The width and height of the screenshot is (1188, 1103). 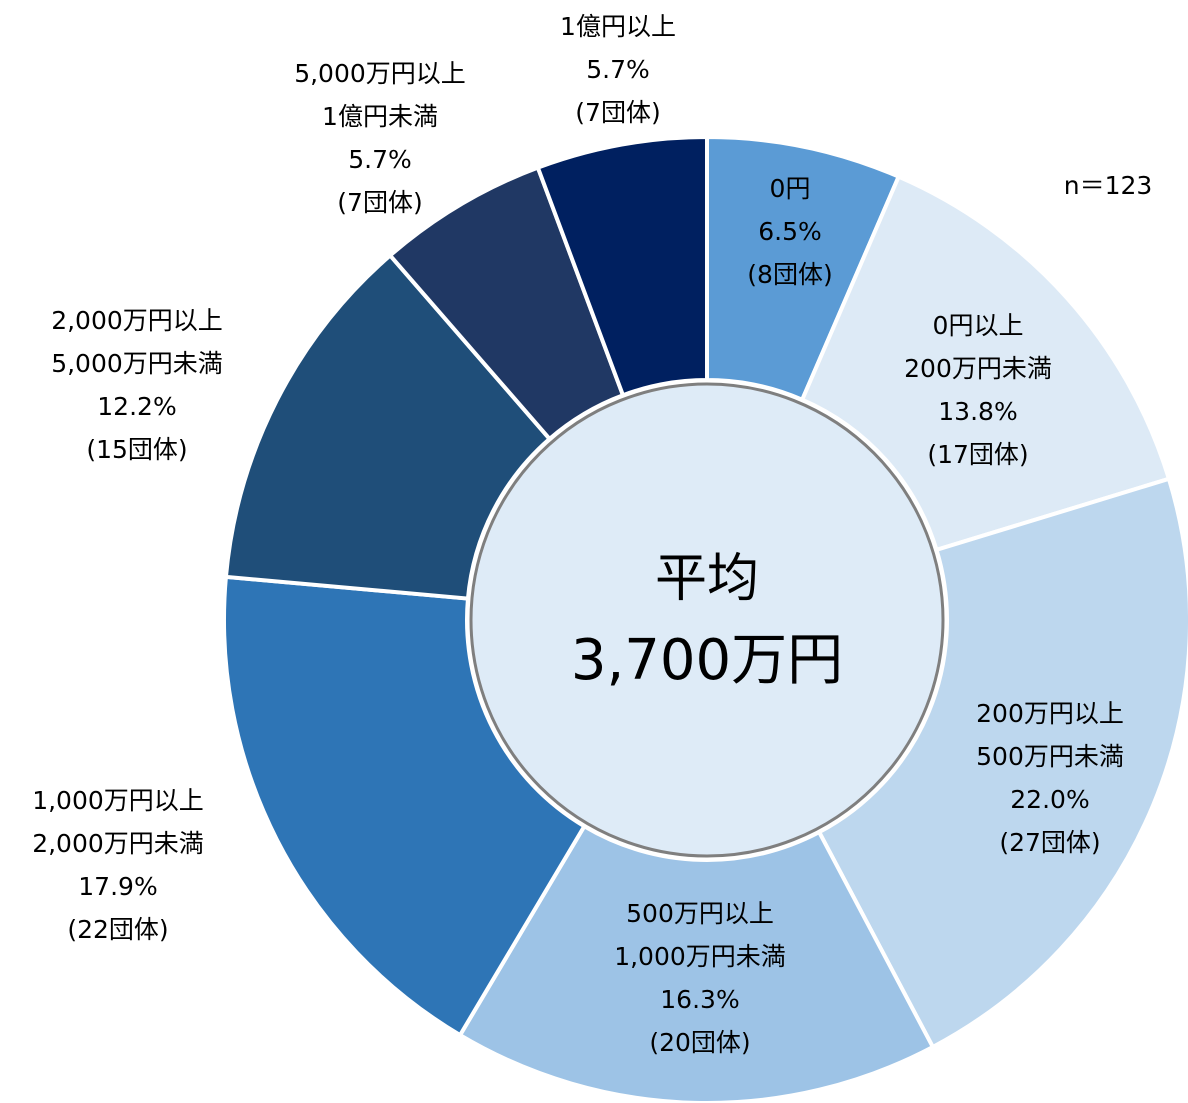 I want to click on count-label: (15団体), so click(x=136, y=449).